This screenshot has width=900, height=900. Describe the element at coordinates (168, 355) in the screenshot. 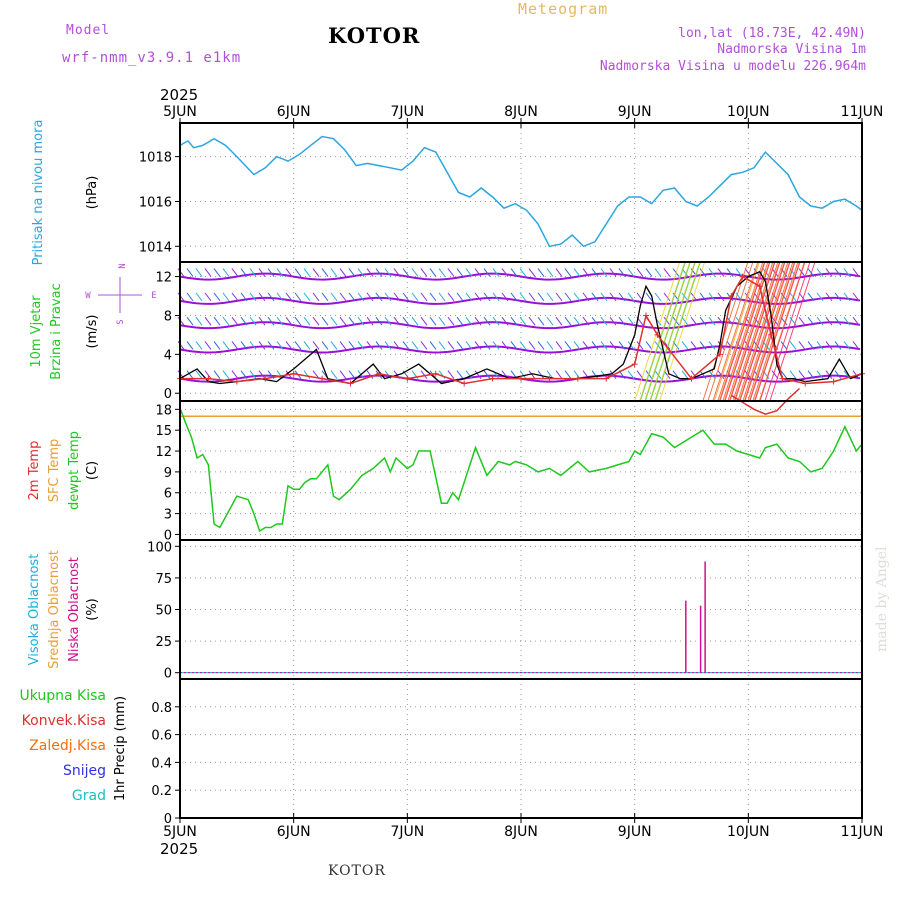

I see `y-tick-label: 4` at that location.